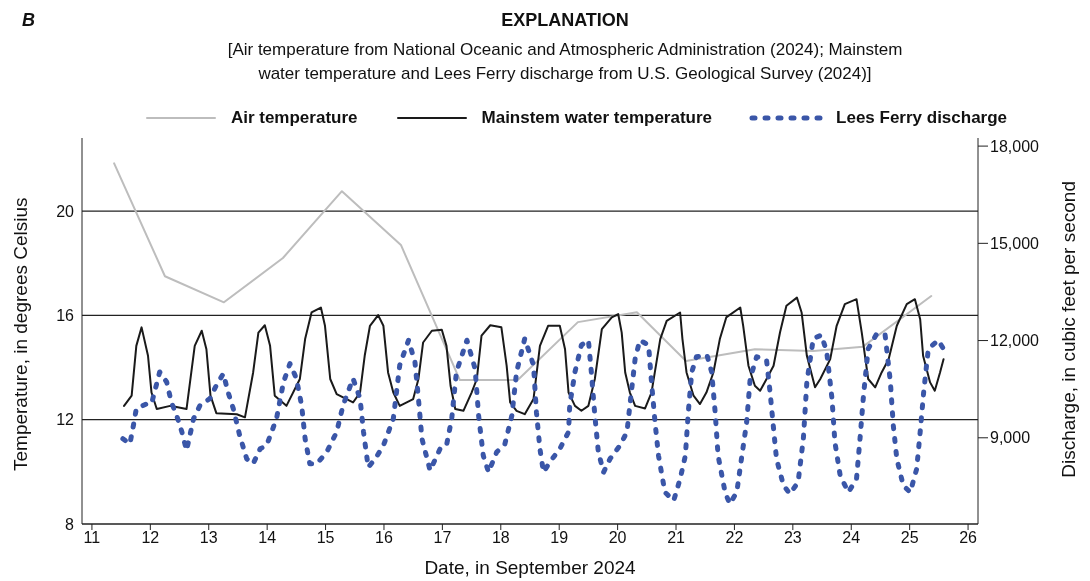  Describe the element at coordinates (208, 538) in the screenshot. I see `x-tick-label: 13` at that location.